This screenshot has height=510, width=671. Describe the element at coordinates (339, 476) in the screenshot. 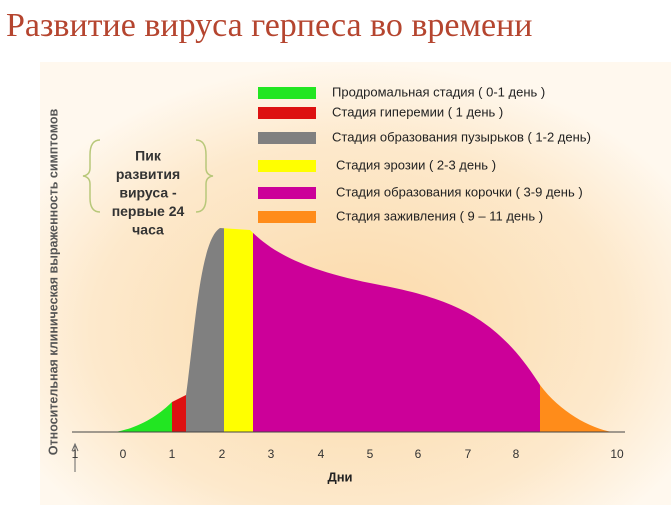

I see `x-axis-label: Дни` at that location.